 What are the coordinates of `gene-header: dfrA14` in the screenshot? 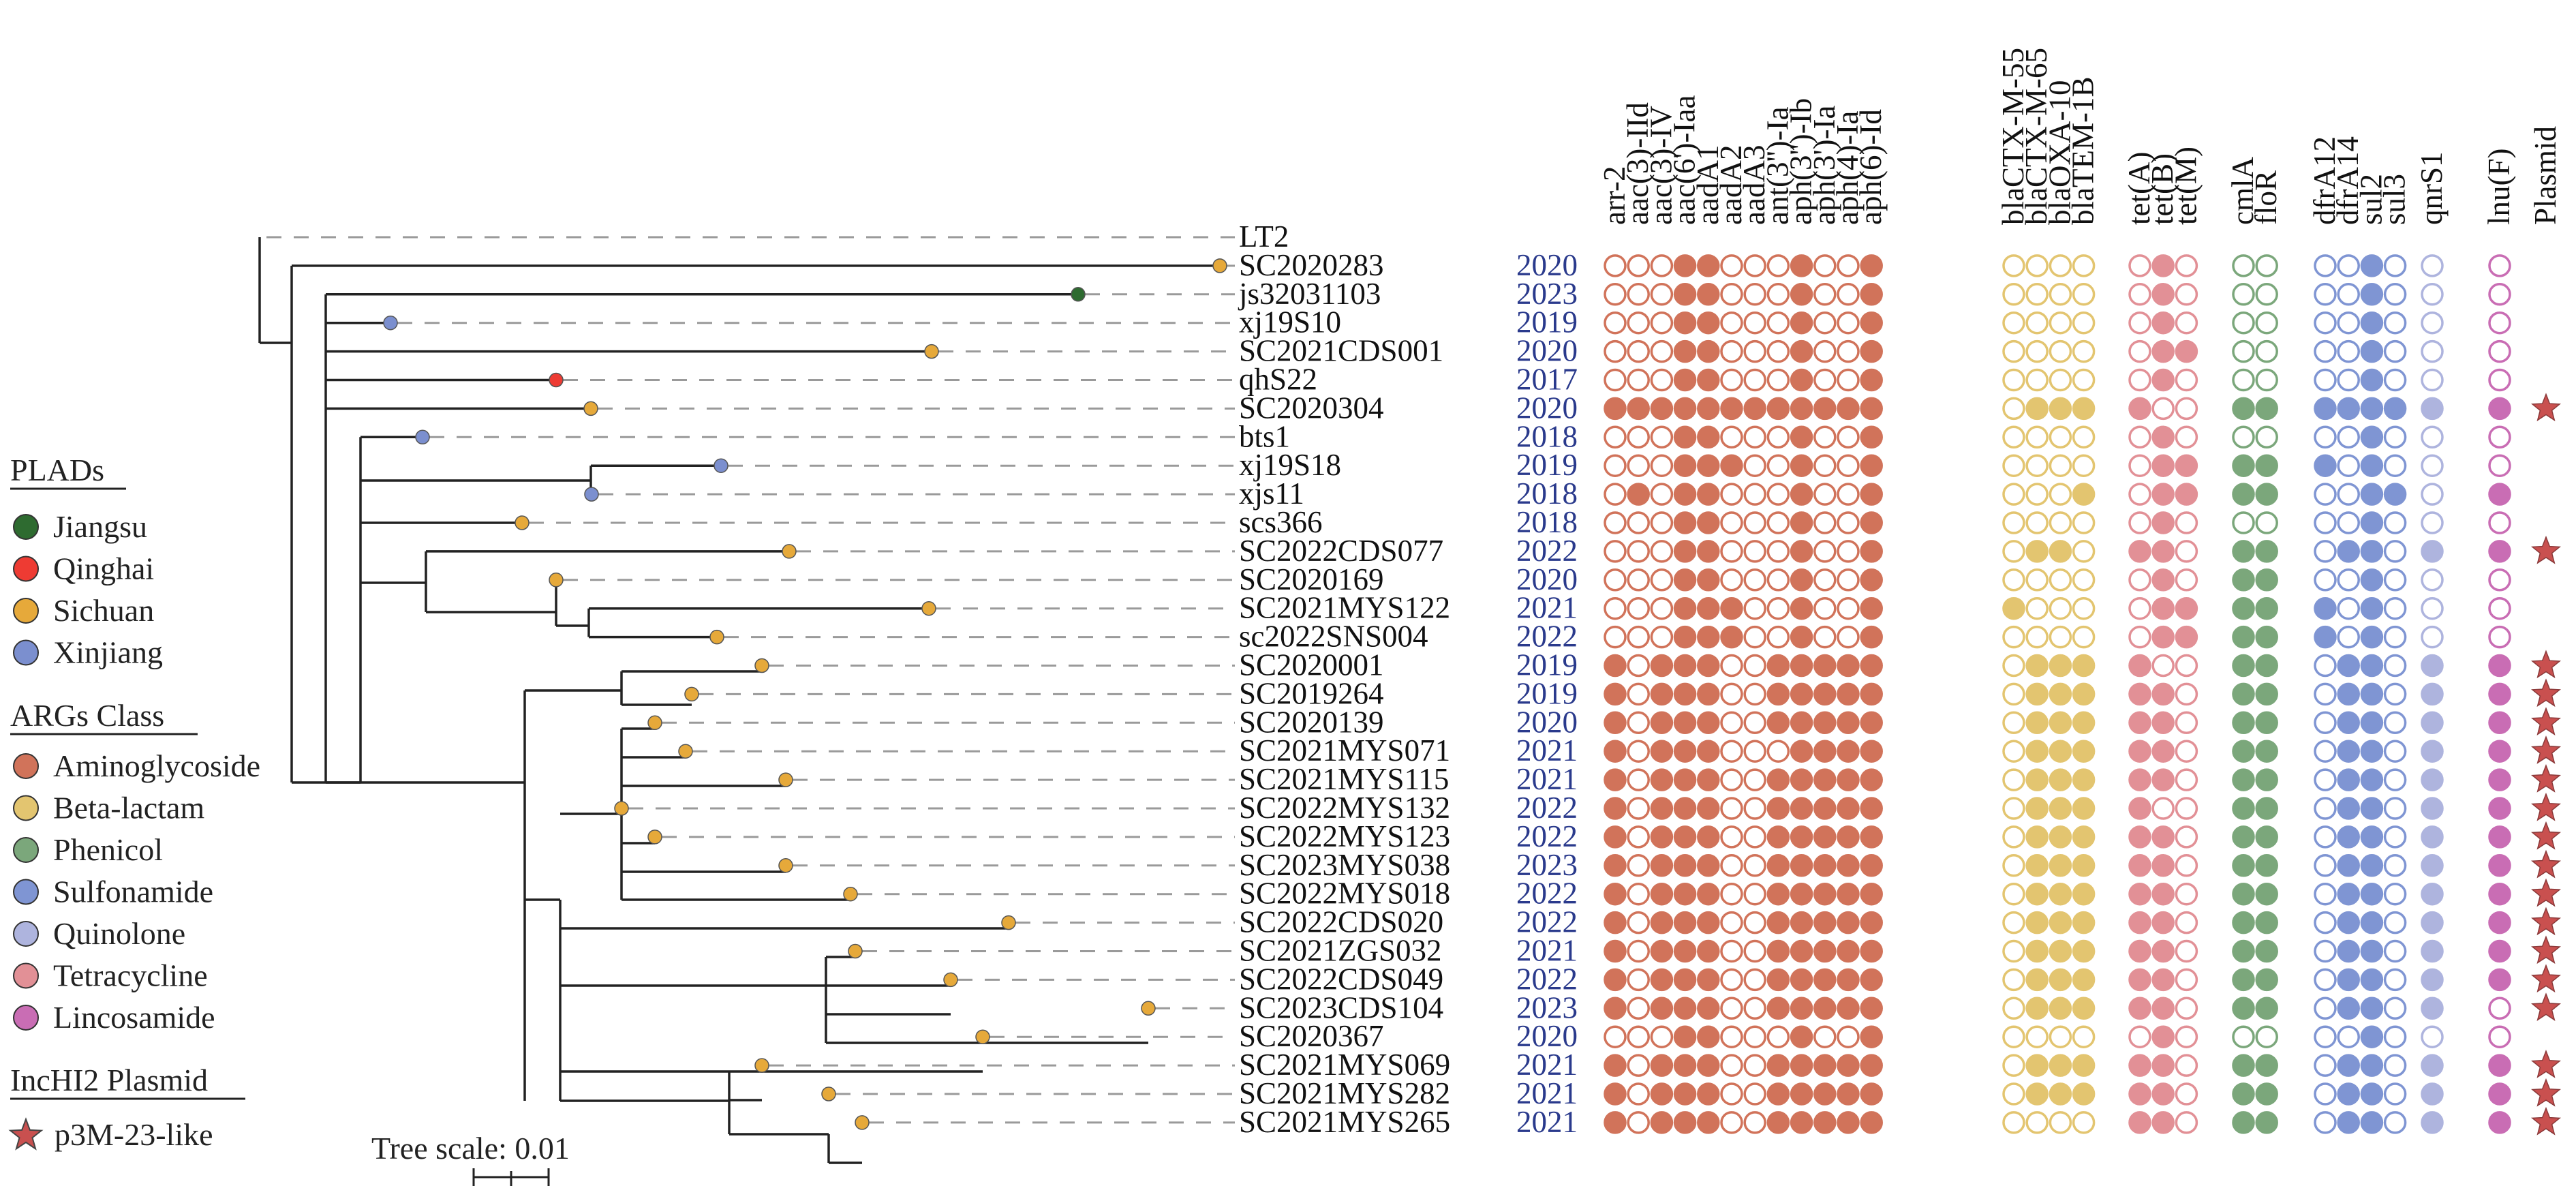 It's located at (2348, 180).